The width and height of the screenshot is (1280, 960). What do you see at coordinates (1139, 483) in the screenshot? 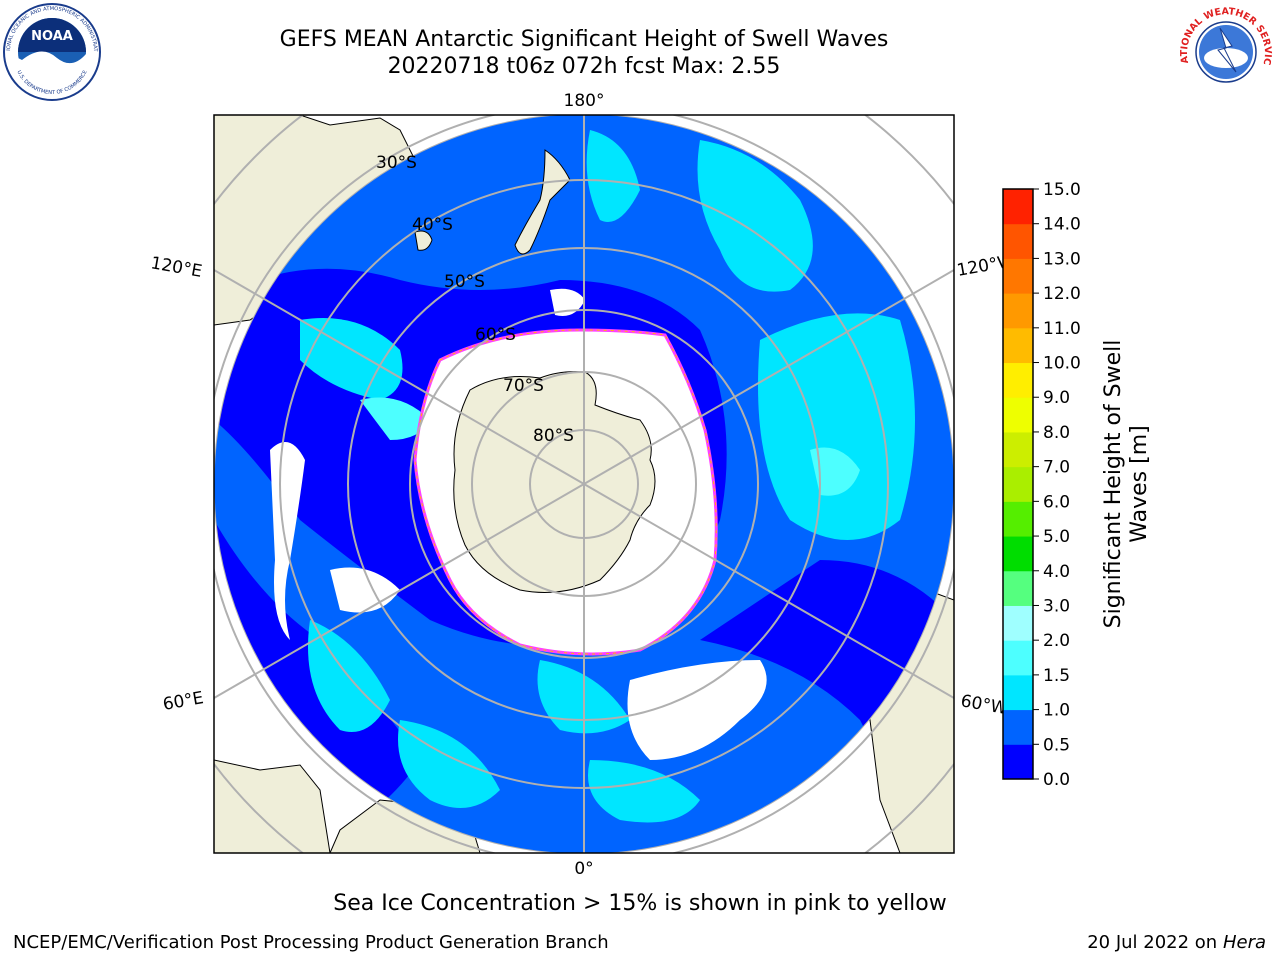
I see `colorbar-label-line2: Waves [m]` at bounding box center [1139, 483].